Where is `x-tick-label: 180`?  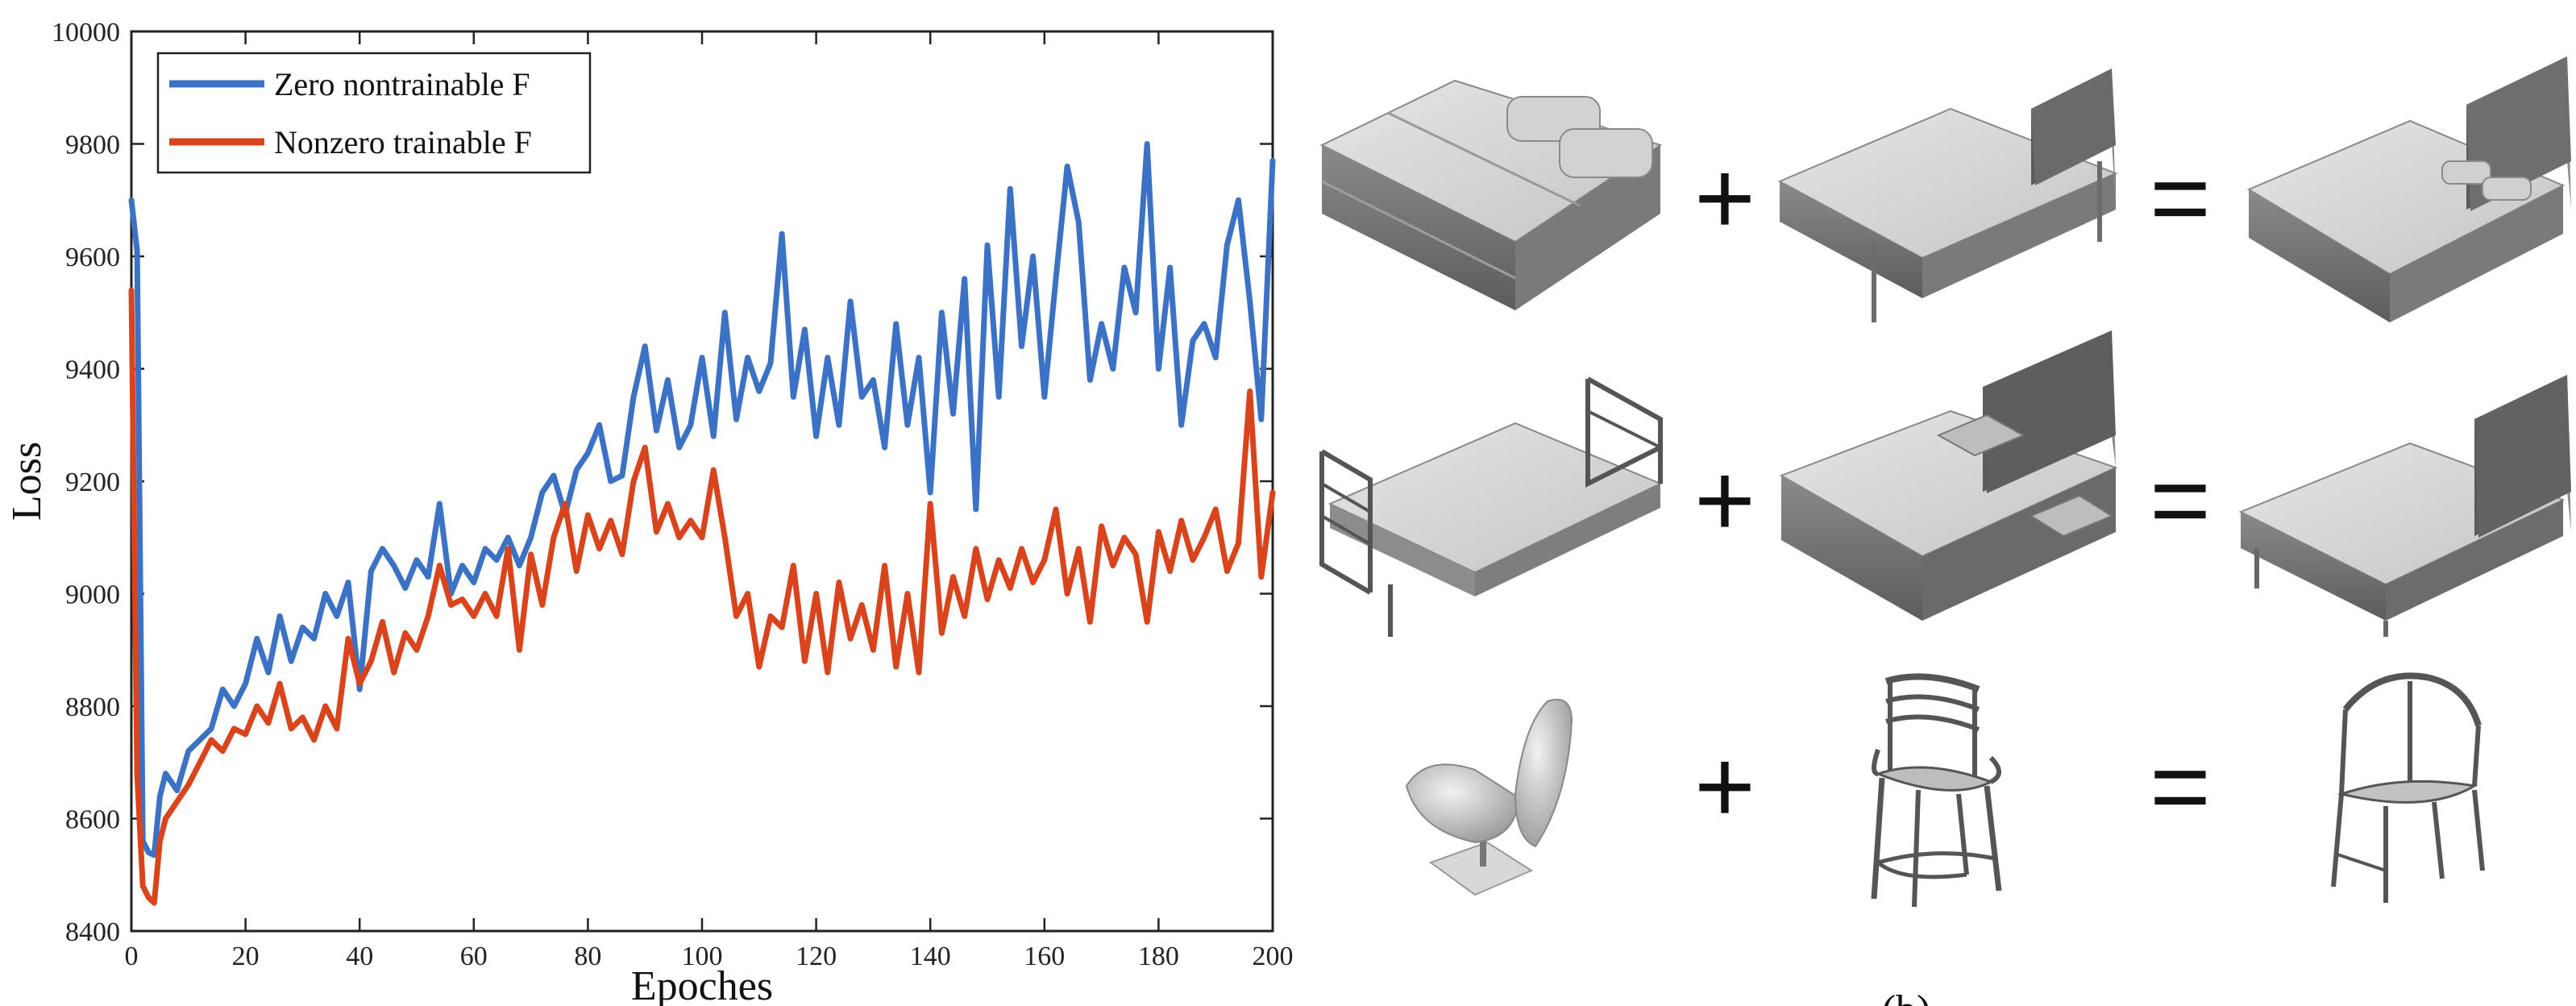 x-tick-label: 180 is located at coordinates (1158, 956).